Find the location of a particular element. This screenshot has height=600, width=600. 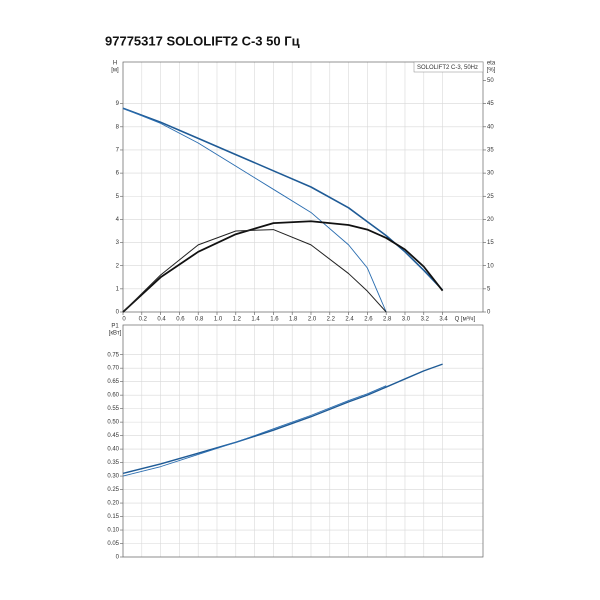

y2-tick-label: 20 is located at coordinates (490, 220).